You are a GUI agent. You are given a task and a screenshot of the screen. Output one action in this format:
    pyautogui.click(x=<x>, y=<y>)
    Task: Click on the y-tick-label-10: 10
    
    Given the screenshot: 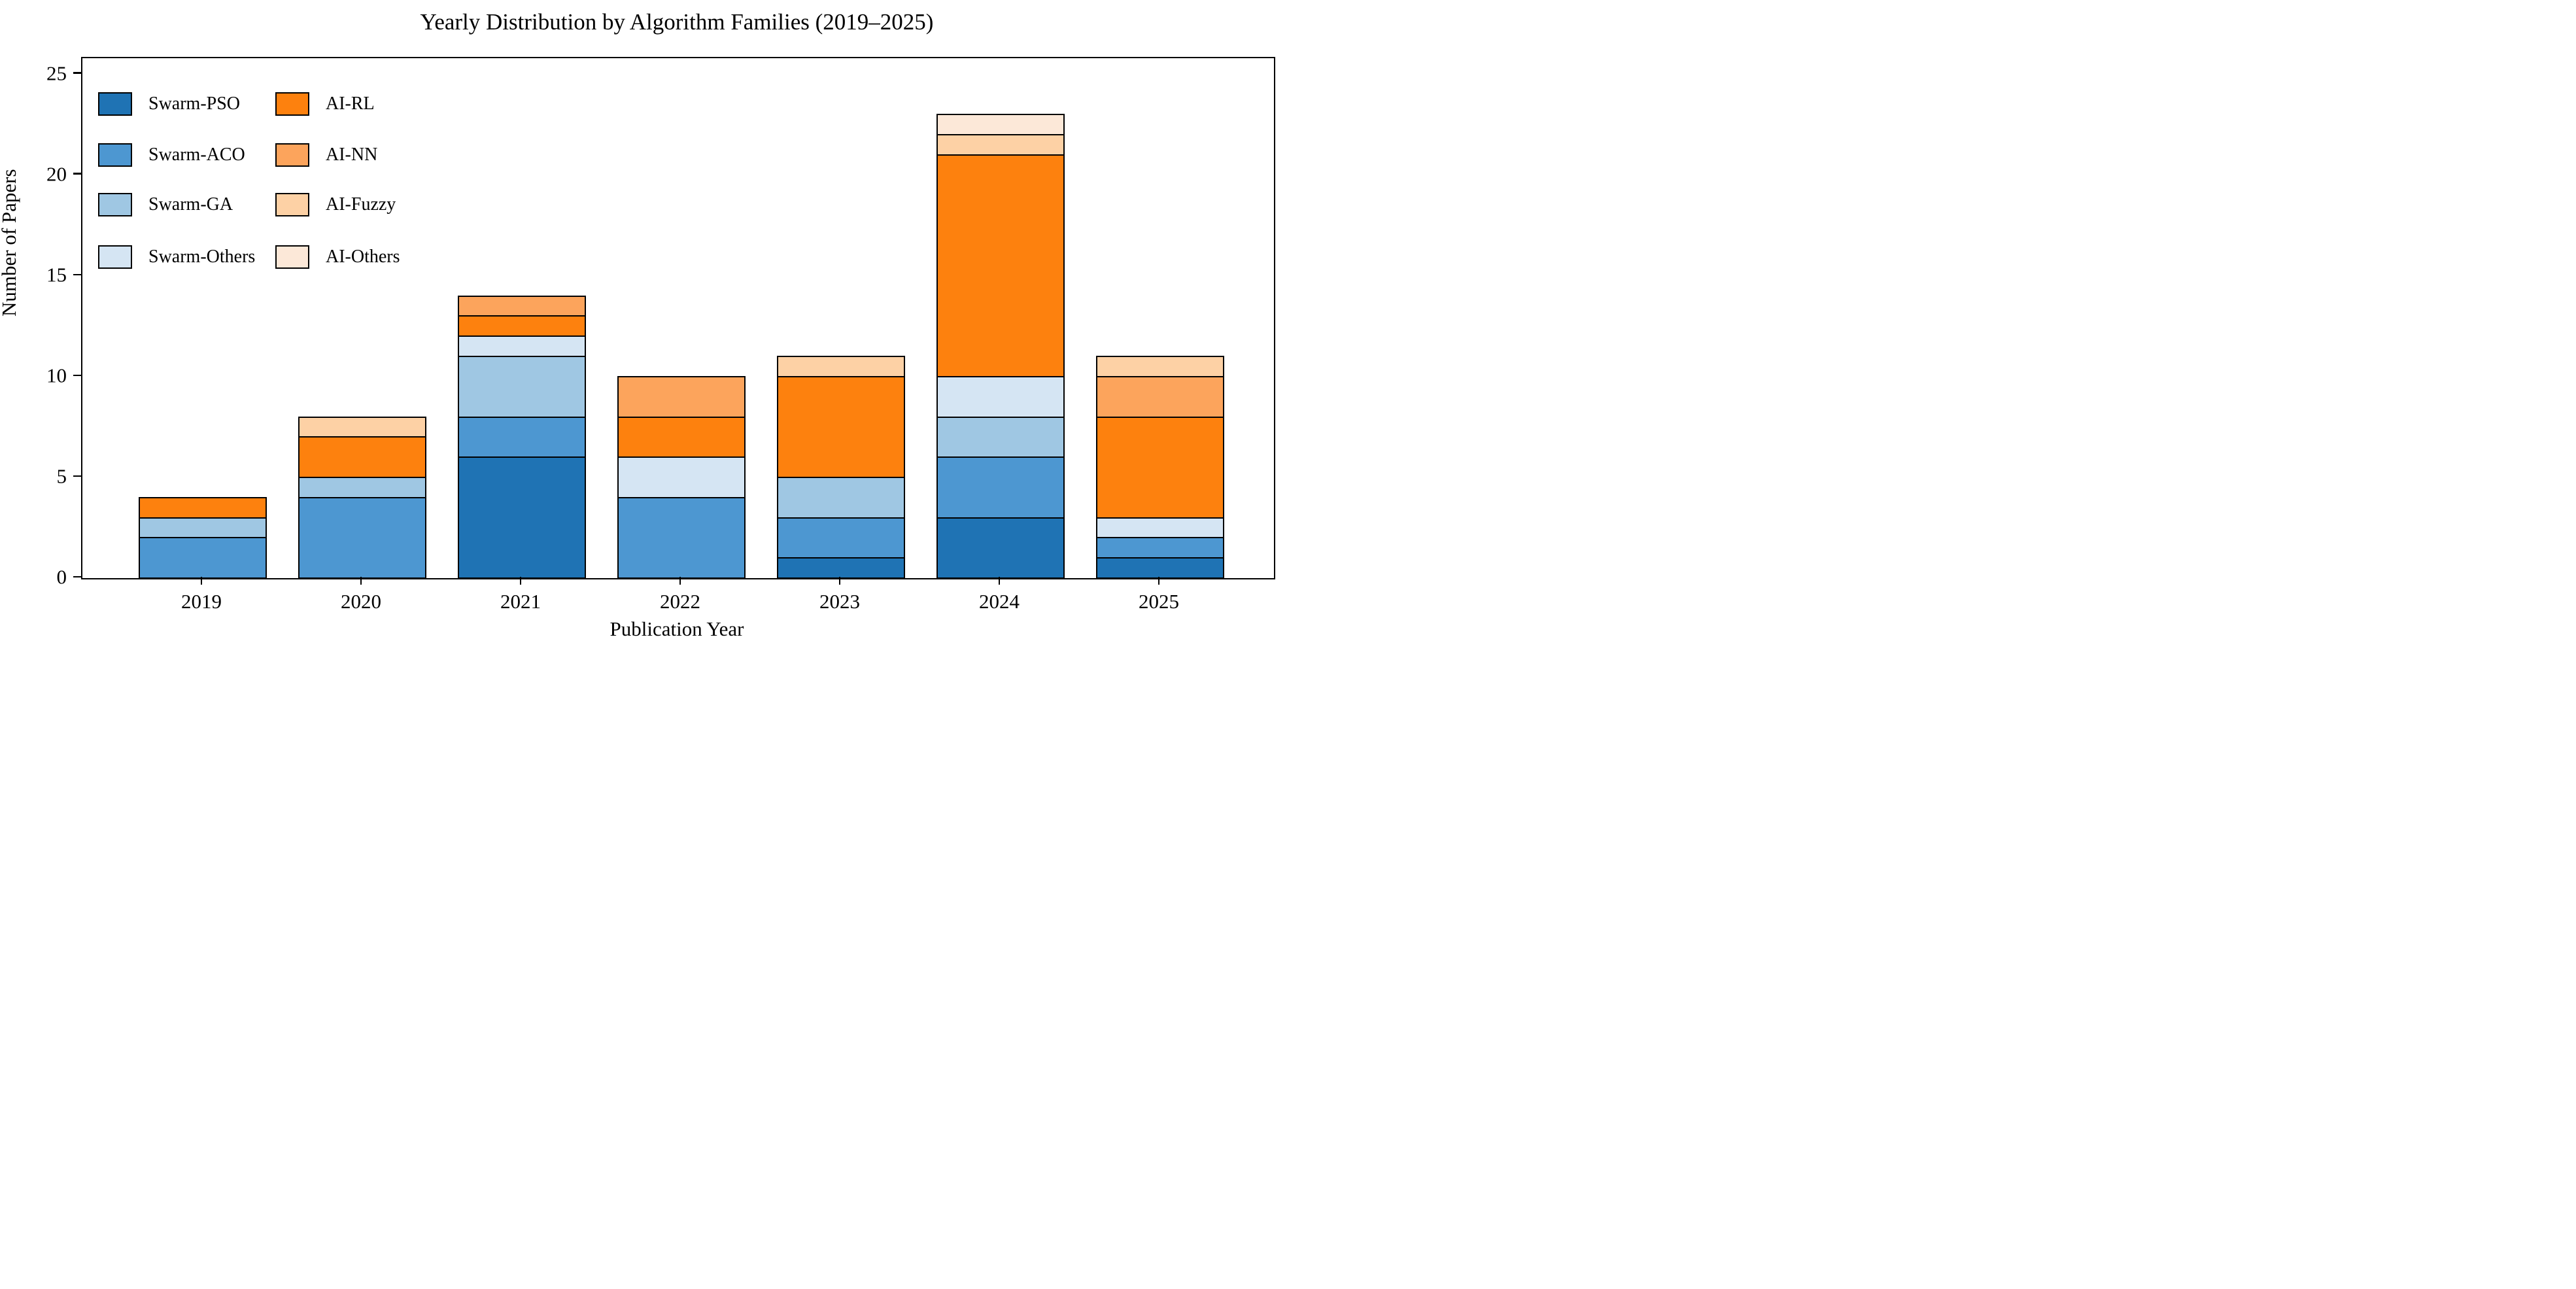 What is the action you would take?
    pyautogui.click(x=57, y=375)
    